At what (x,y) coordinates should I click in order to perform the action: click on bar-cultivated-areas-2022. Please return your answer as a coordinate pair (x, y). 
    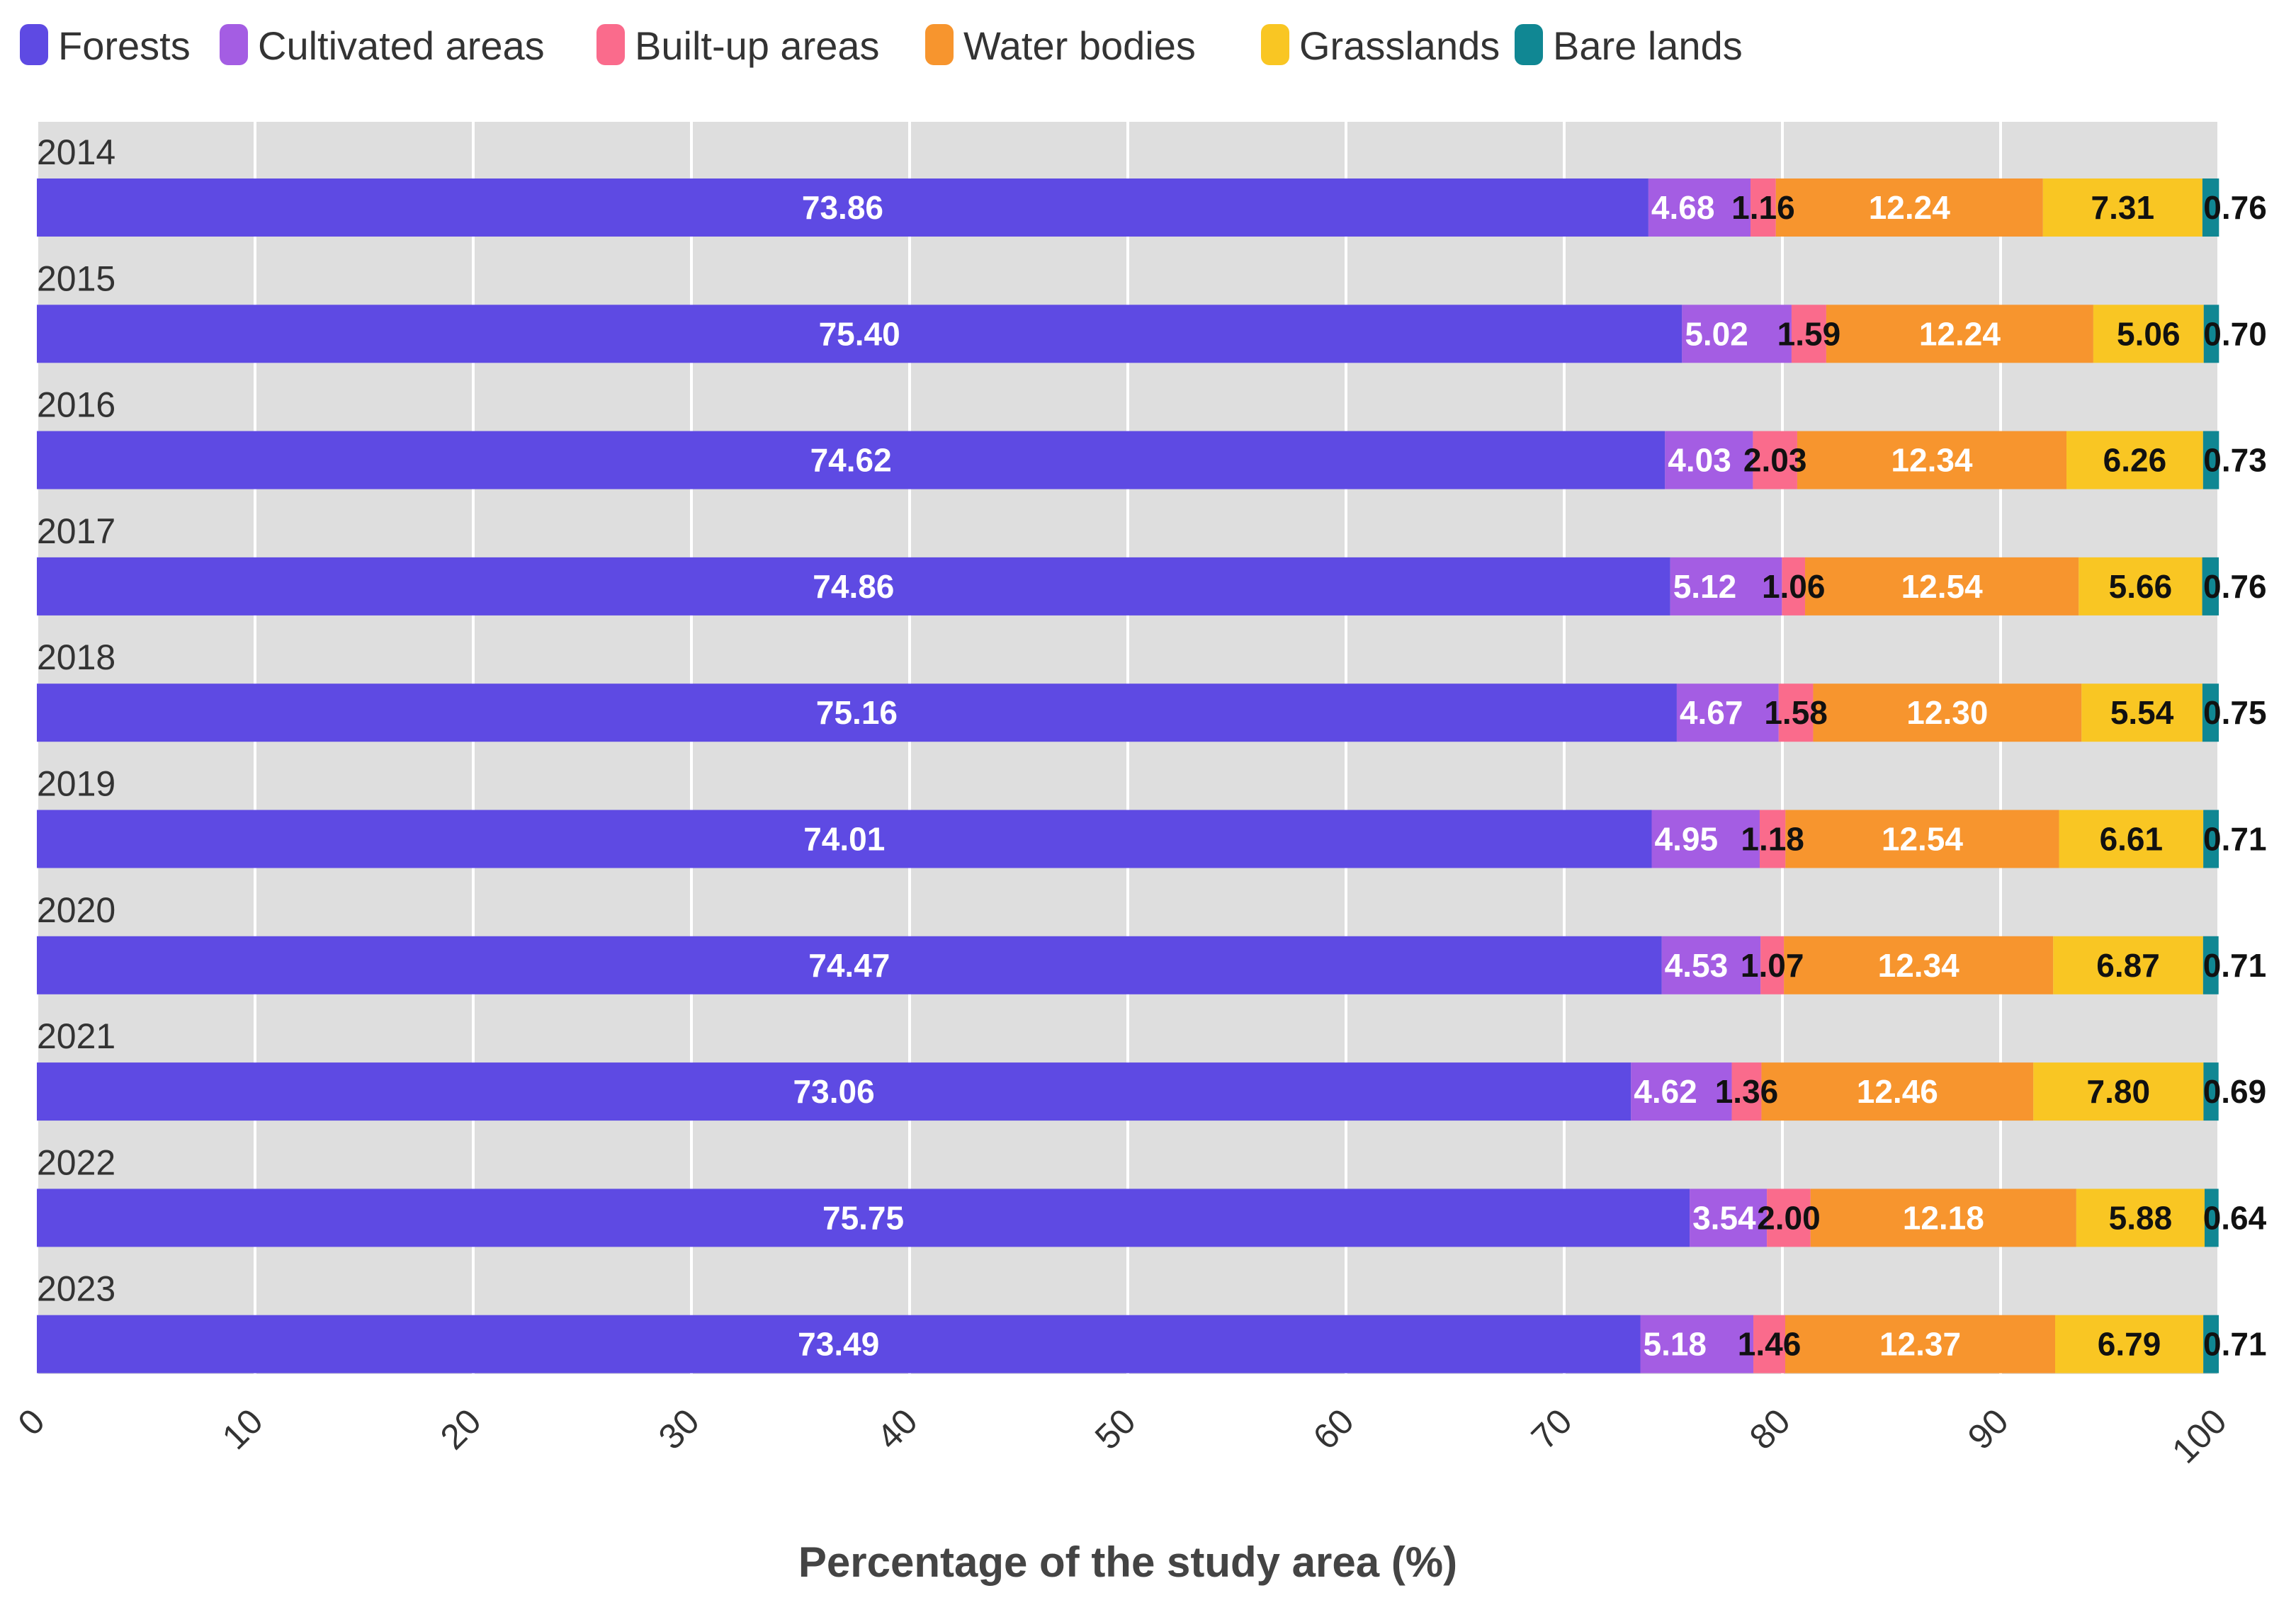
    Looking at the image, I should click on (1729, 1218).